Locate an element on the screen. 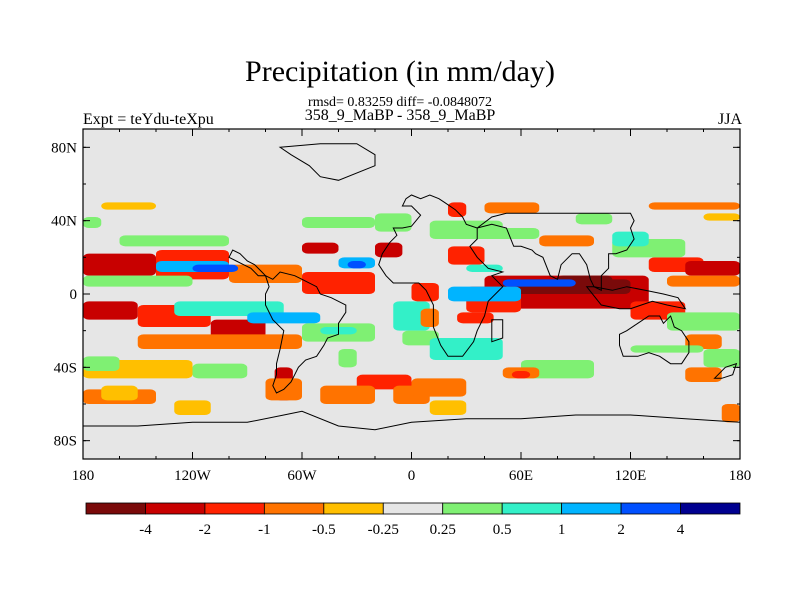 This screenshot has height=600, width=800. coastline-south-america is located at coordinates (305, 332).